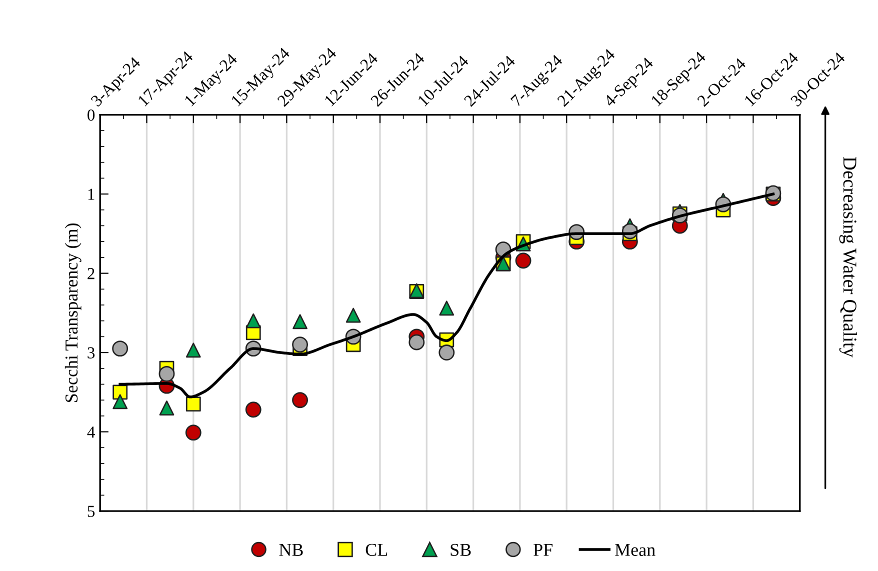 Image resolution: width=878 pixels, height=571 pixels. I want to click on legend-label: NB, so click(291, 550).